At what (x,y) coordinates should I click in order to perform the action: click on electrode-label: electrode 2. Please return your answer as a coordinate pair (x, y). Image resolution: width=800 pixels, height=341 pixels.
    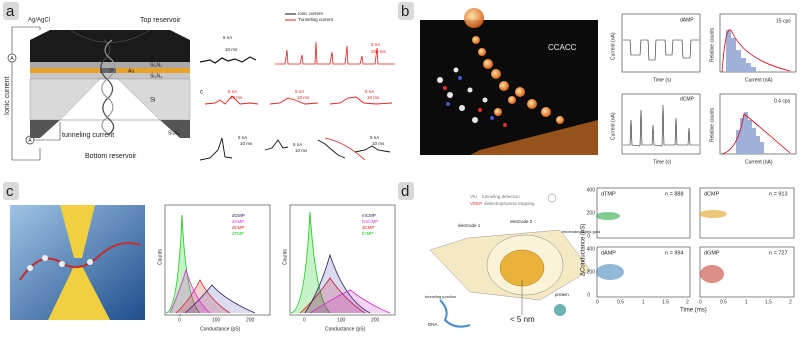
    Looking at the image, I should click on (521, 221).